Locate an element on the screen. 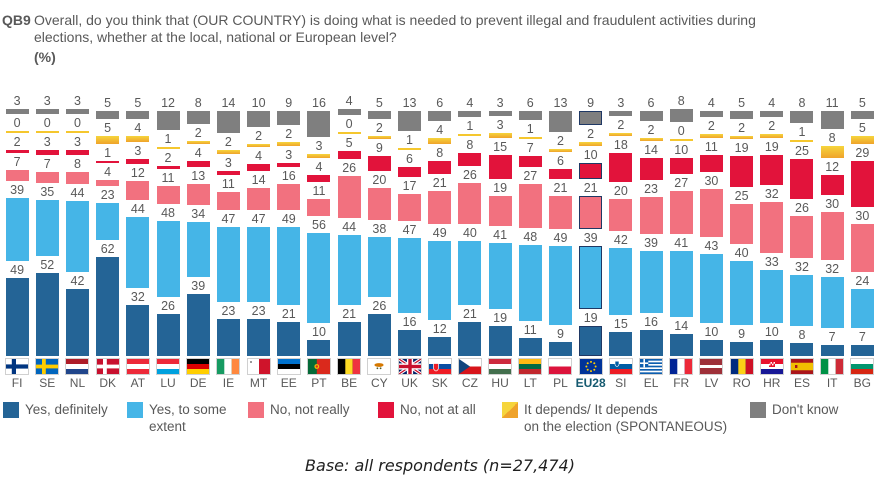 This screenshot has height=495, width=880. country-column-eu28: 9 2 10 21 39 19 EU28 is located at coordinates (591, 196).